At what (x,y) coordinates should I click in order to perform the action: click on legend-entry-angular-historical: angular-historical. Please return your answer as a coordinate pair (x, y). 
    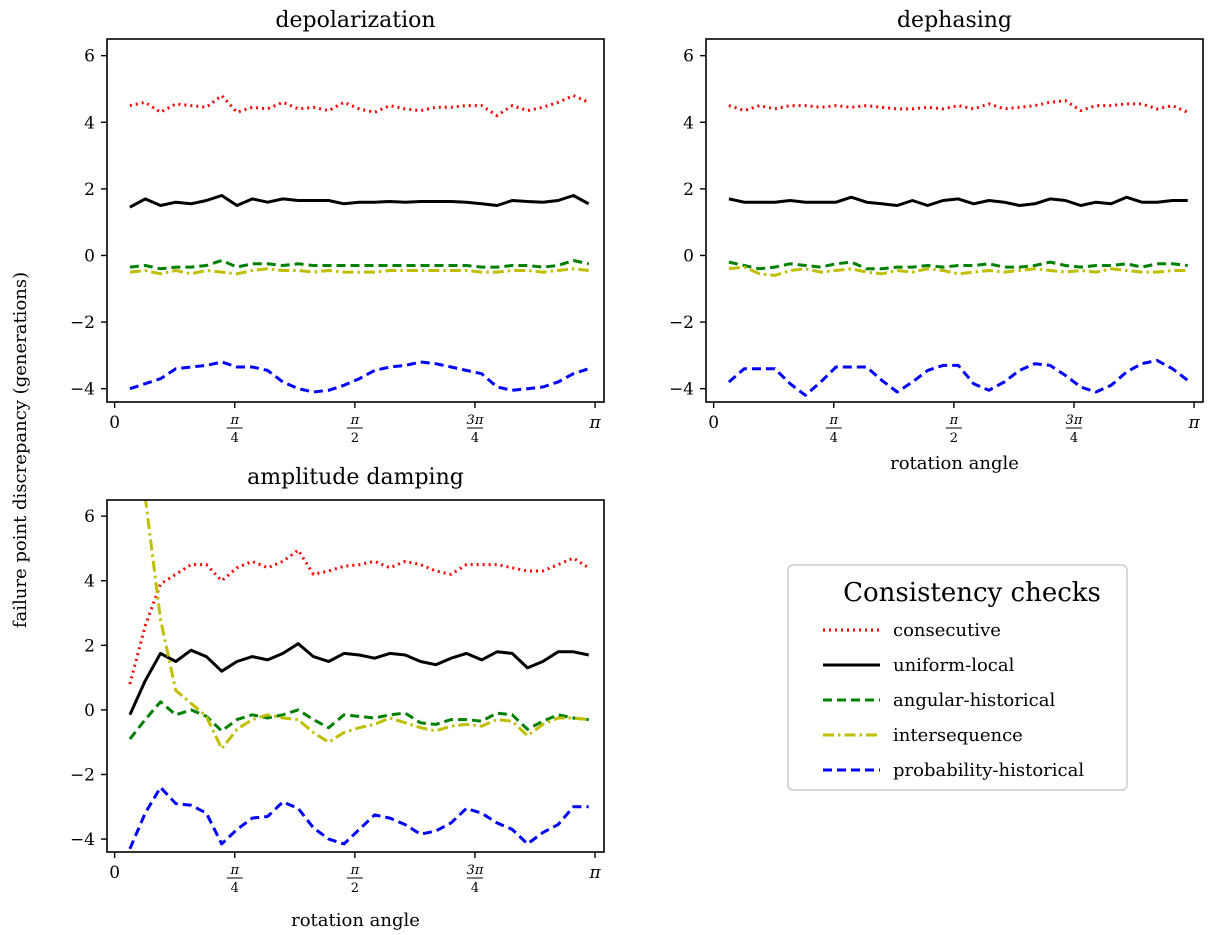
    Looking at the image, I should click on (939, 700).